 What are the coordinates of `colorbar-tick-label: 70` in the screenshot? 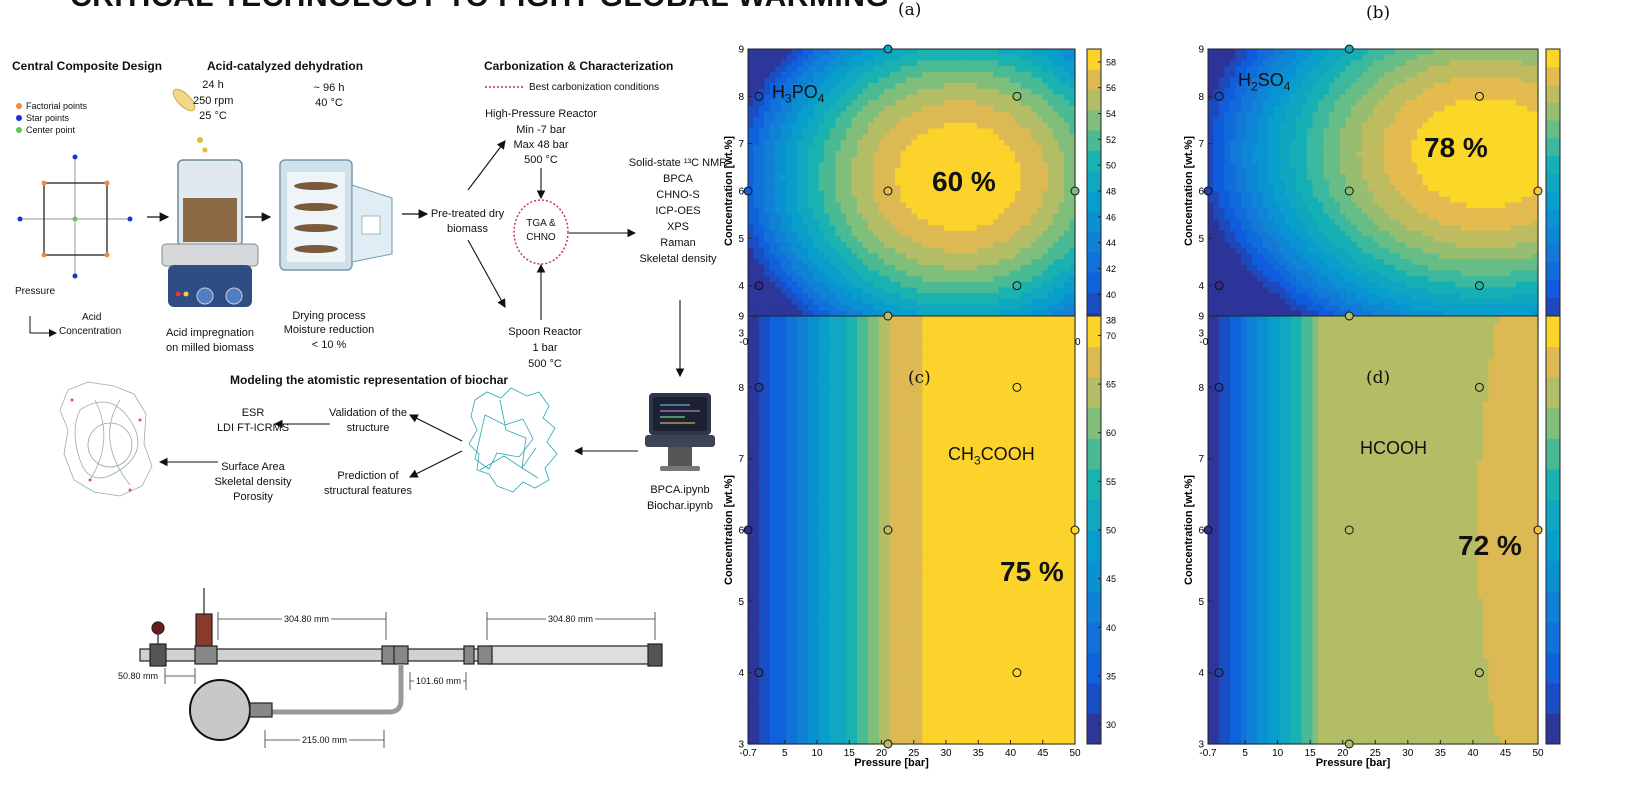 It's located at (1111, 336).